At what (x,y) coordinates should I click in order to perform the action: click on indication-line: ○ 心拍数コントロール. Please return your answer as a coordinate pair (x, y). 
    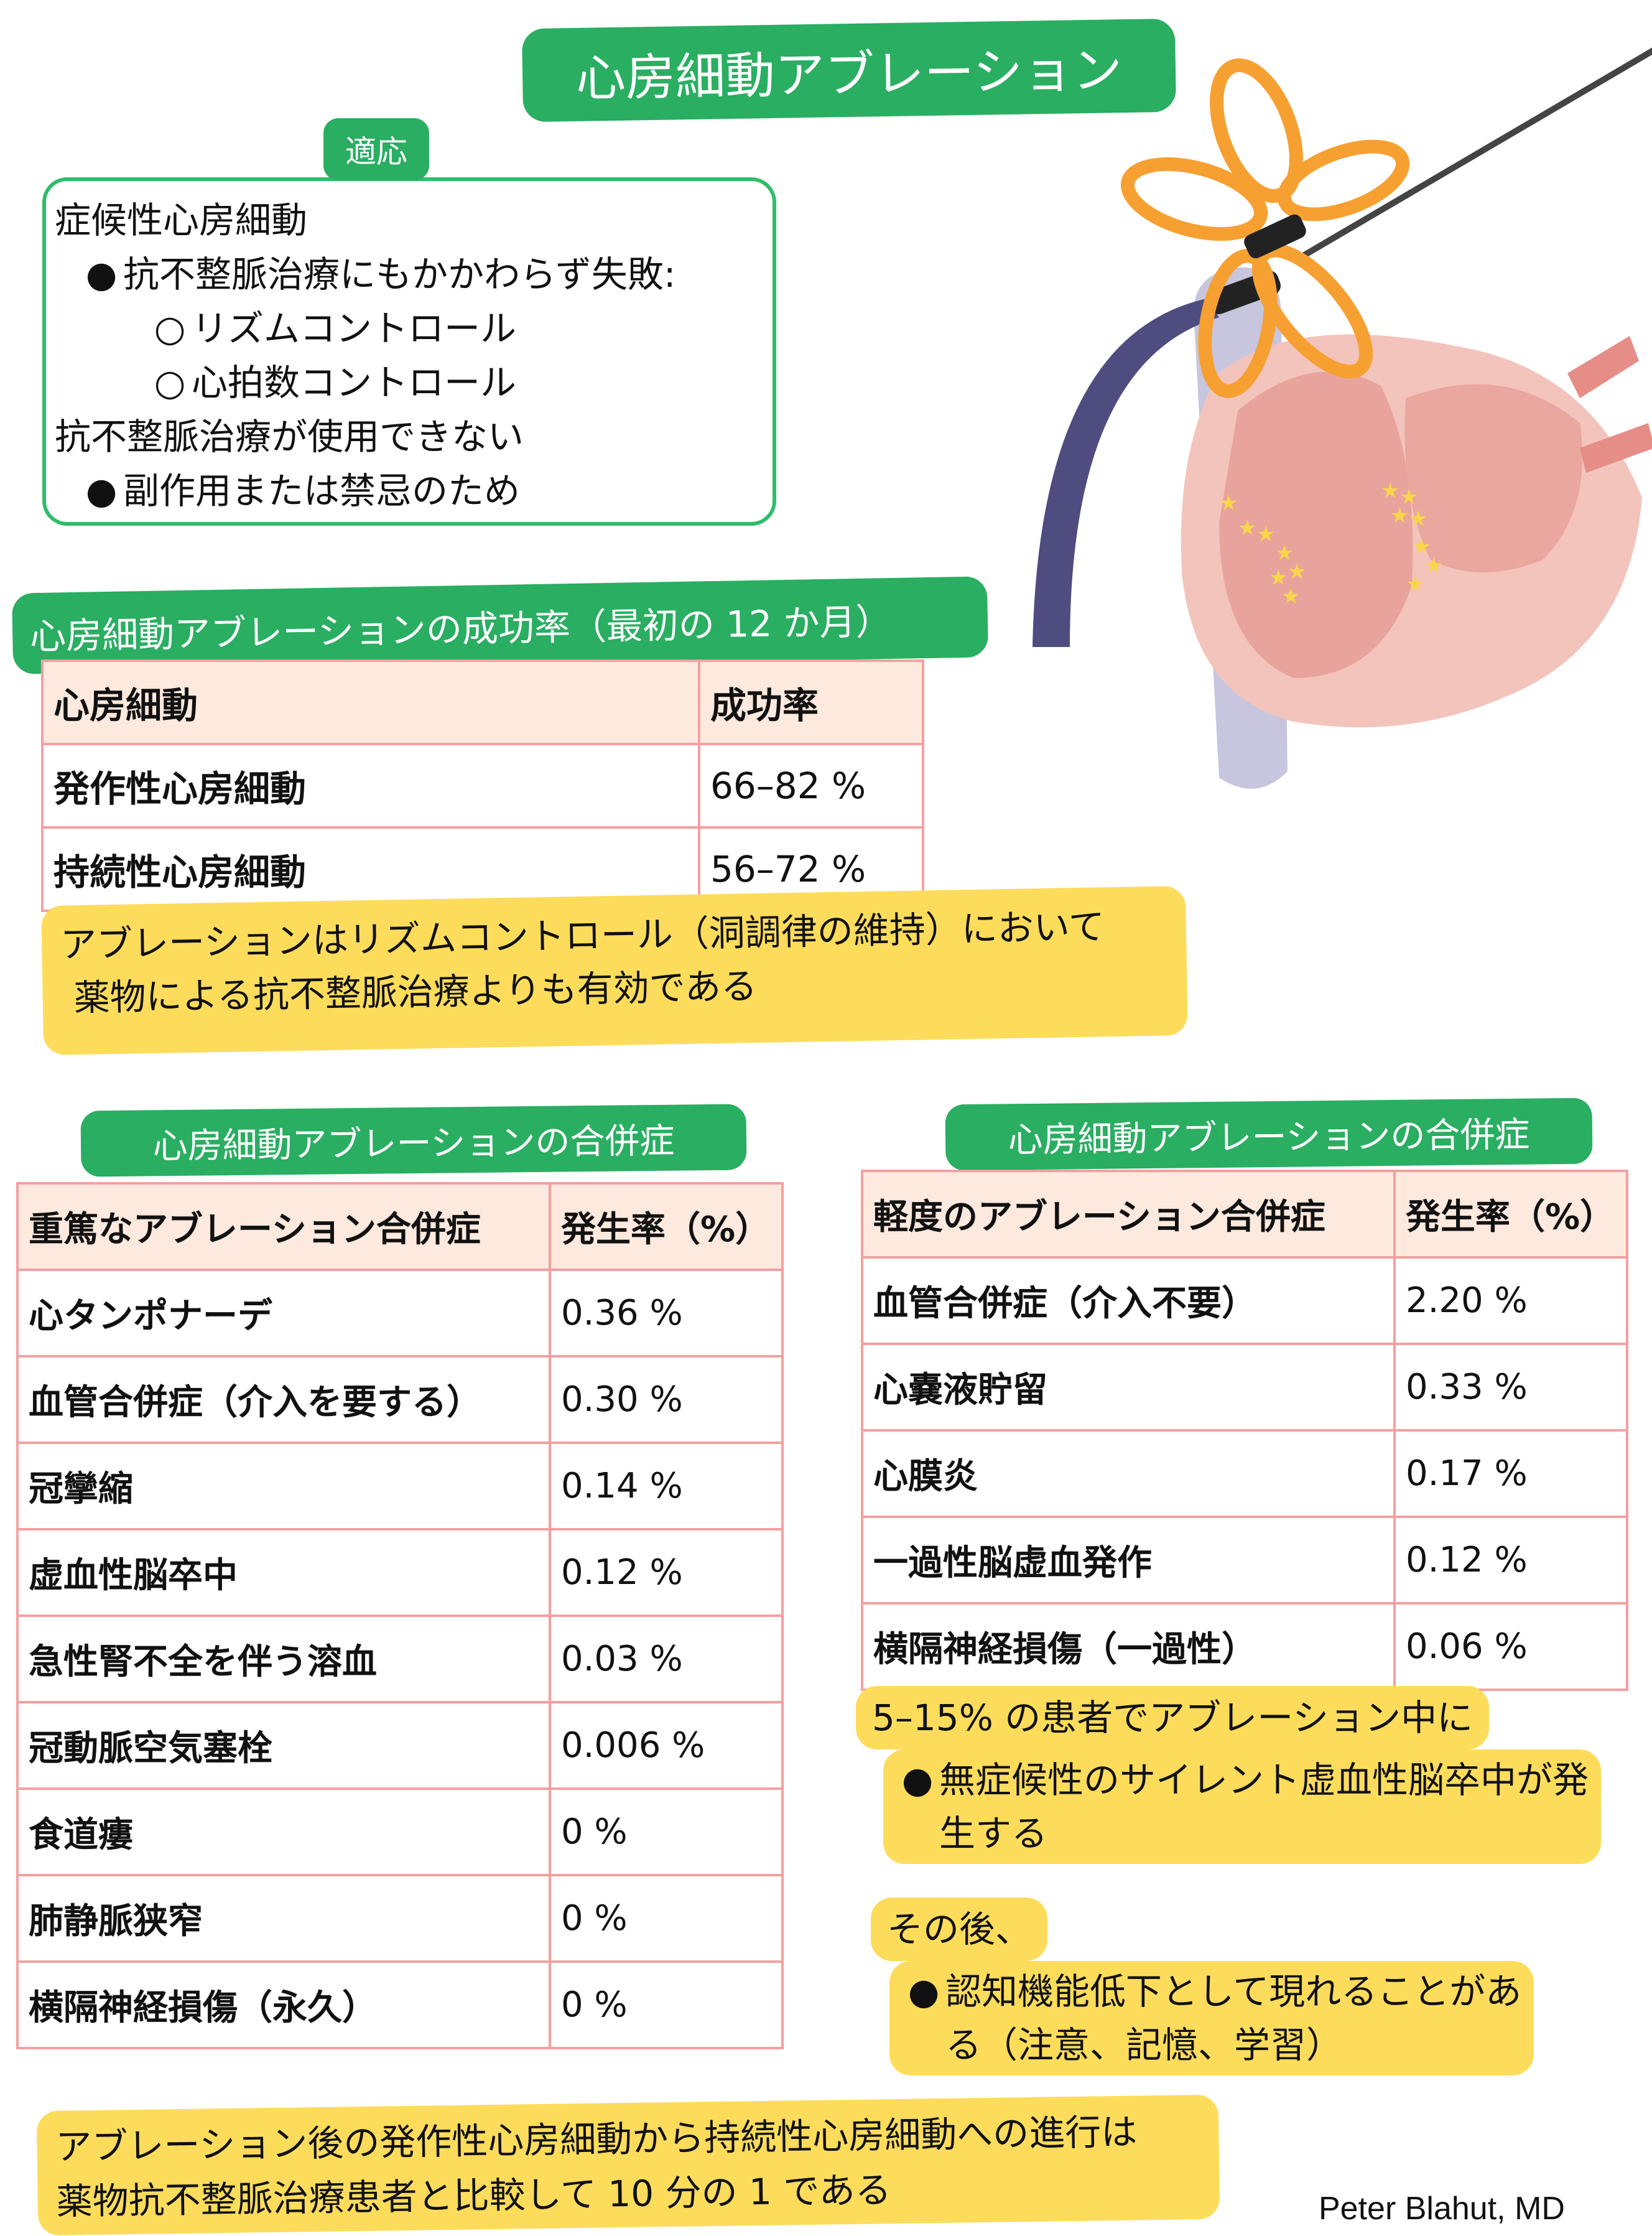
    Looking at the image, I should click on (409, 383).